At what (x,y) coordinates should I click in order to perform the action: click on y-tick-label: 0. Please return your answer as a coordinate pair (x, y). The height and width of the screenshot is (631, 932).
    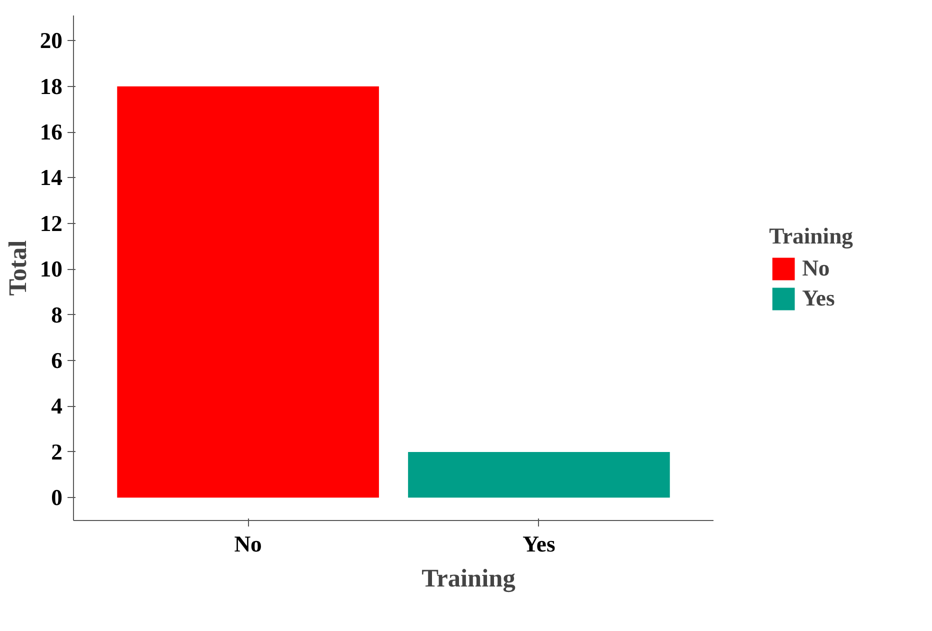
    Looking at the image, I should click on (56, 497).